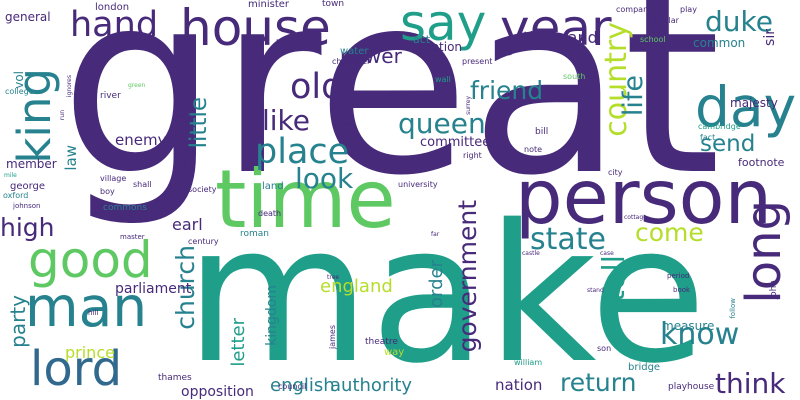  Describe the element at coordinates (269, 5) in the screenshot. I see `word-minister: minister` at that location.